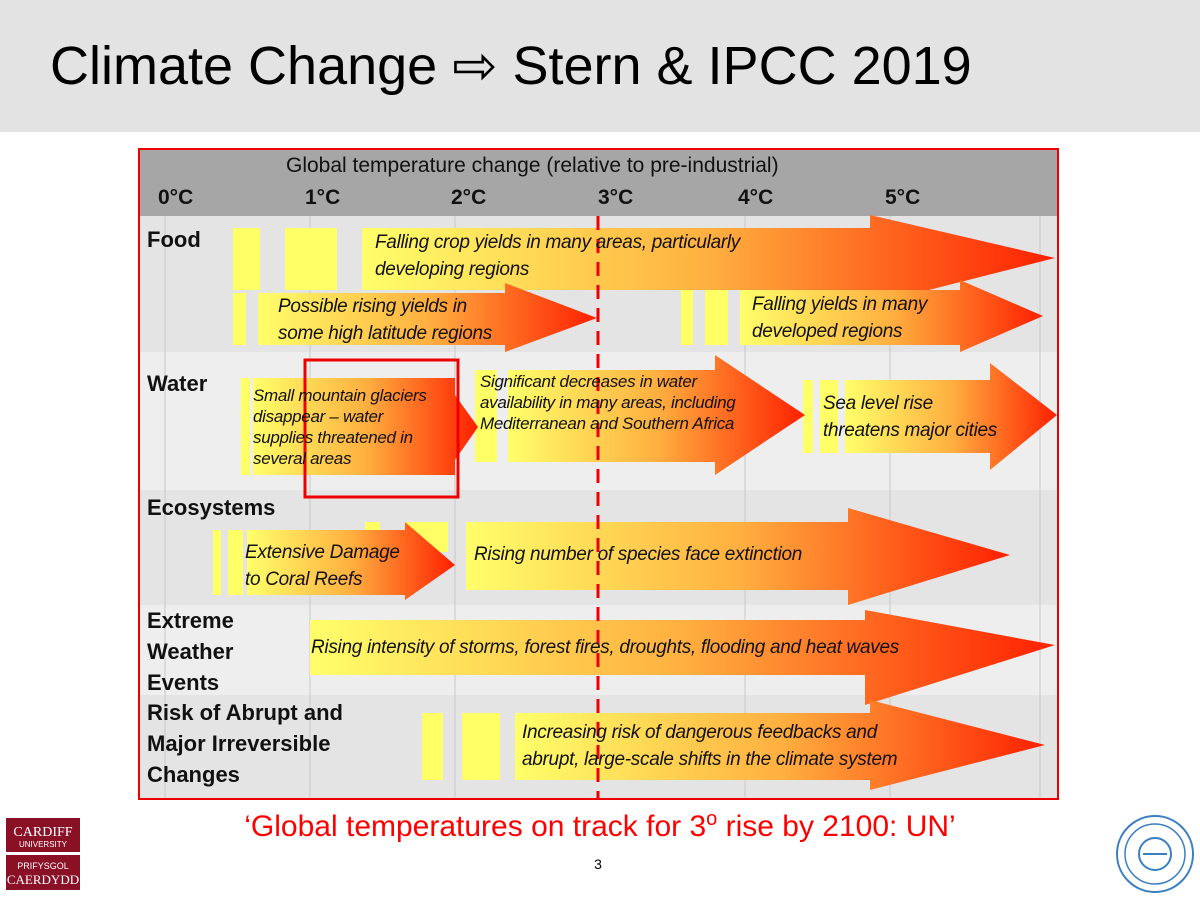 Image resolution: width=1200 pixels, height=900 pixels. I want to click on arrow-eco2, so click(738, 556).